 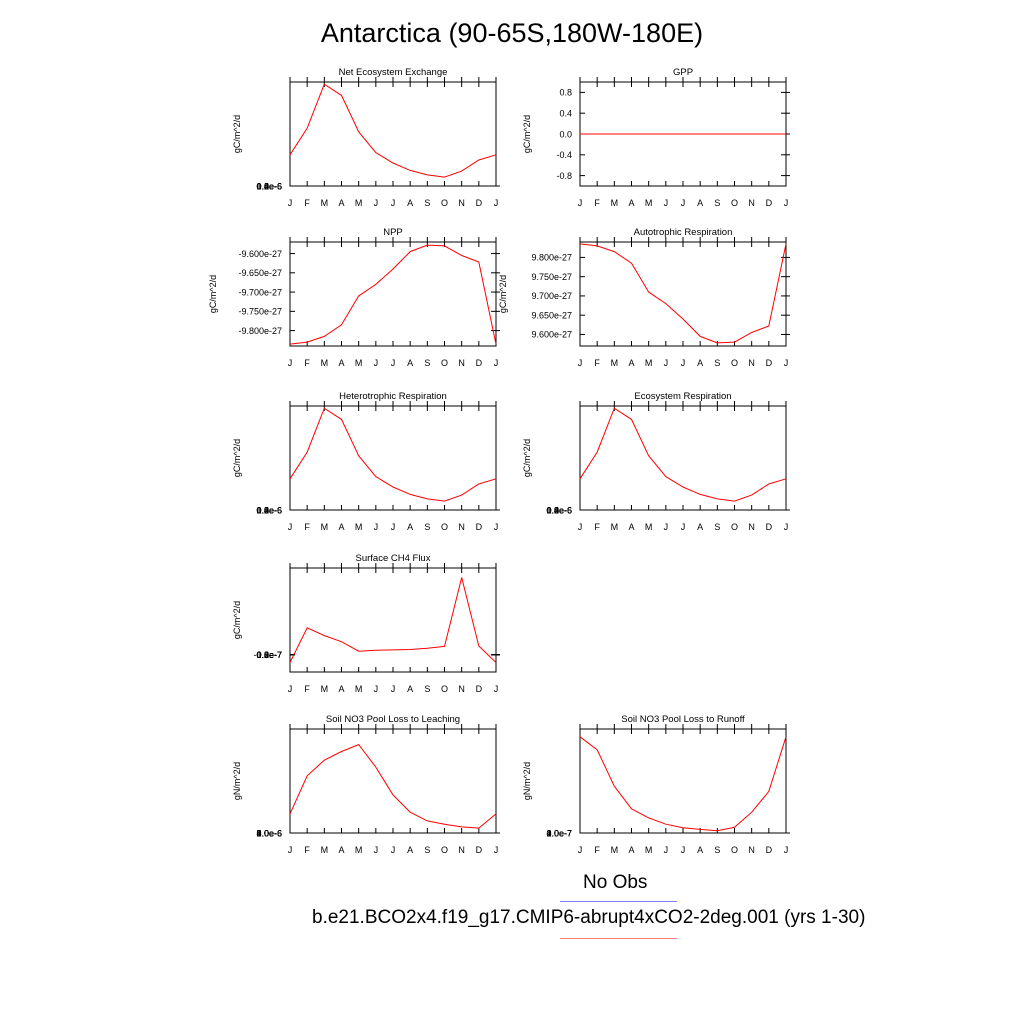 What do you see at coordinates (393, 558) in the screenshot?
I see `panel-title: Surface CH4 Flux` at bounding box center [393, 558].